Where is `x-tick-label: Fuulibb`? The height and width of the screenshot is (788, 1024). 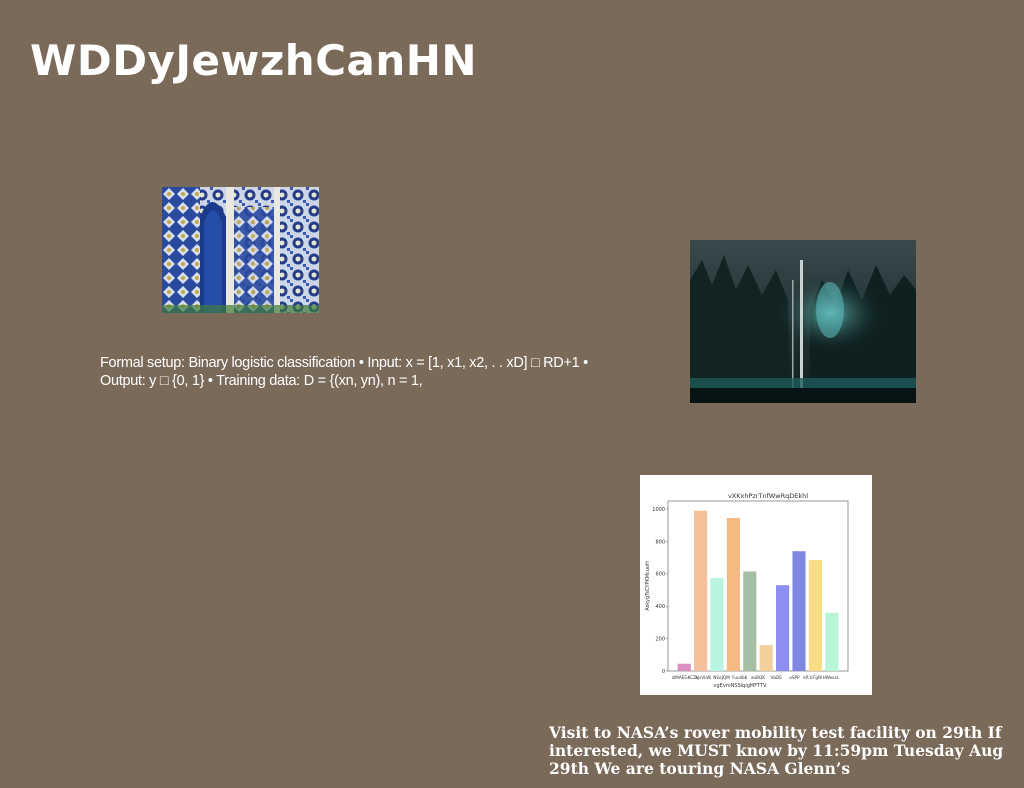
x-tick-label: Fuulibb is located at coordinates (739, 677).